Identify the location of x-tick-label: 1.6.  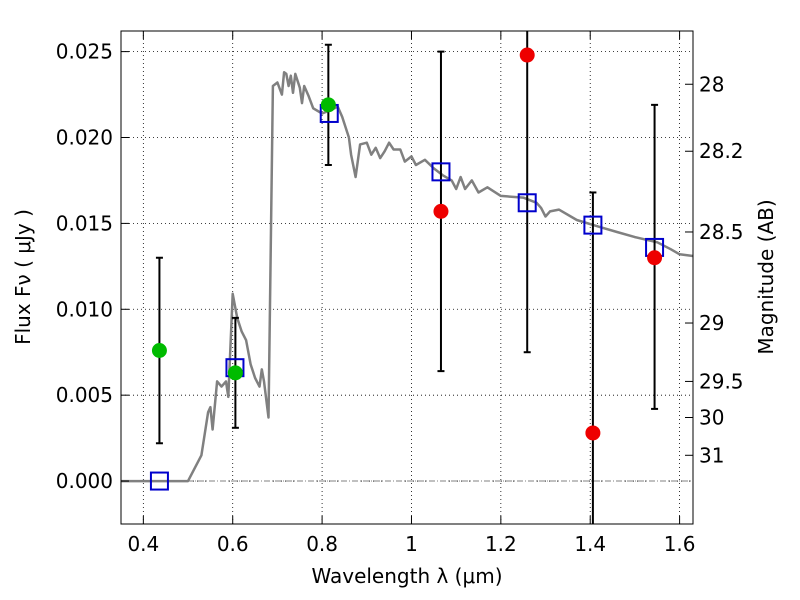
(680, 544).